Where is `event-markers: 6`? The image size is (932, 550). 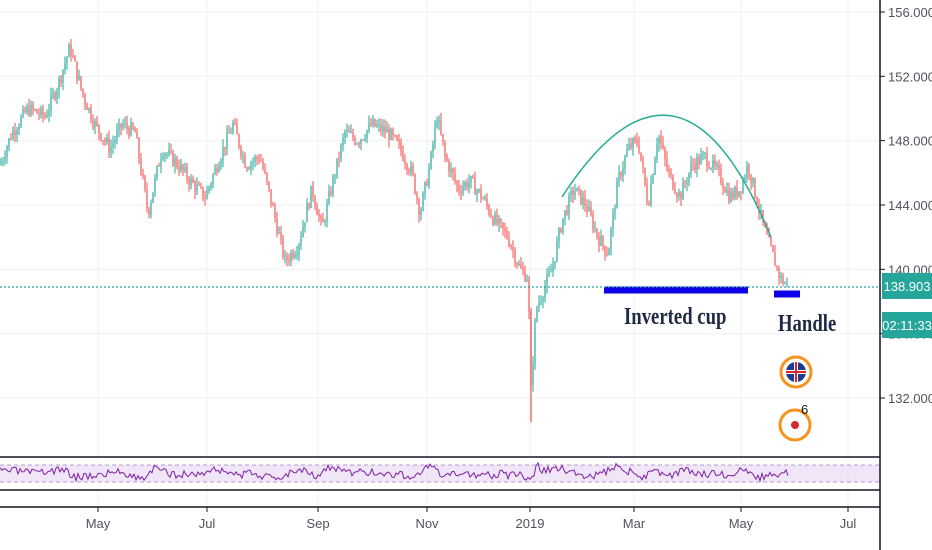
event-markers: 6 is located at coordinates (795, 398).